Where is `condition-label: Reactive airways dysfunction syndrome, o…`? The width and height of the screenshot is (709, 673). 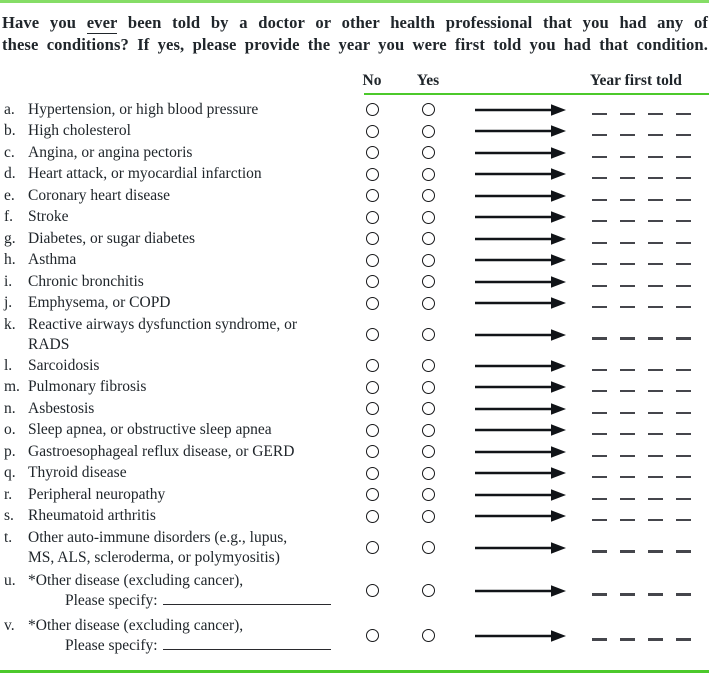
condition-label: Reactive airways dysfunction syndrome, o… is located at coordinates (163, 324).